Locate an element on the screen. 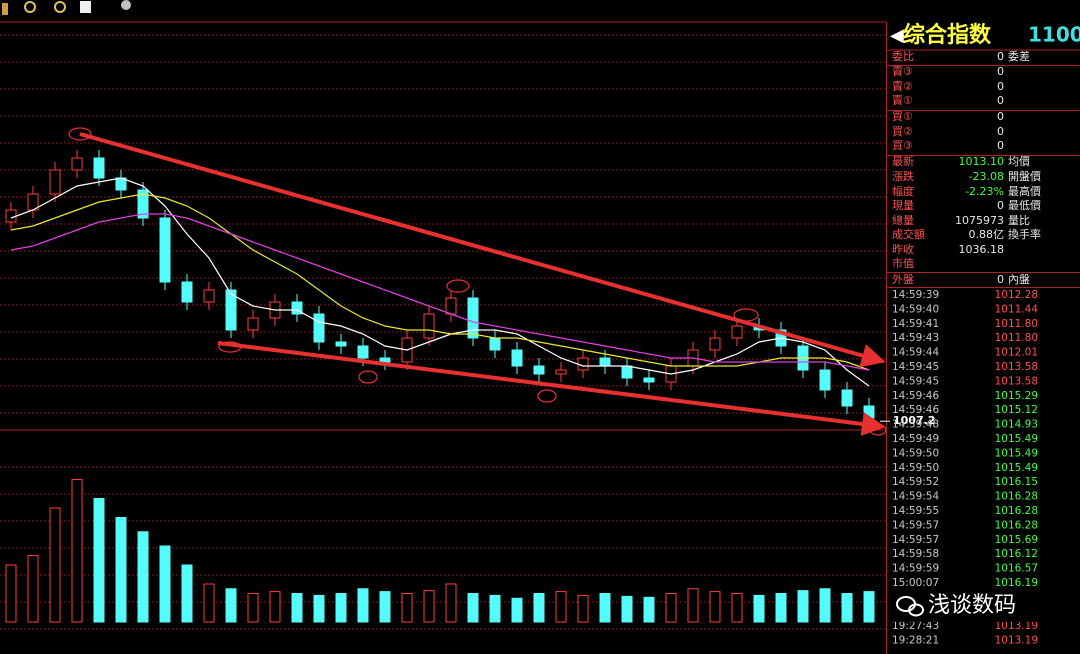 The image size is (1080, 654). trade-time: 14:59:39 is located at coordinates (915, 295).